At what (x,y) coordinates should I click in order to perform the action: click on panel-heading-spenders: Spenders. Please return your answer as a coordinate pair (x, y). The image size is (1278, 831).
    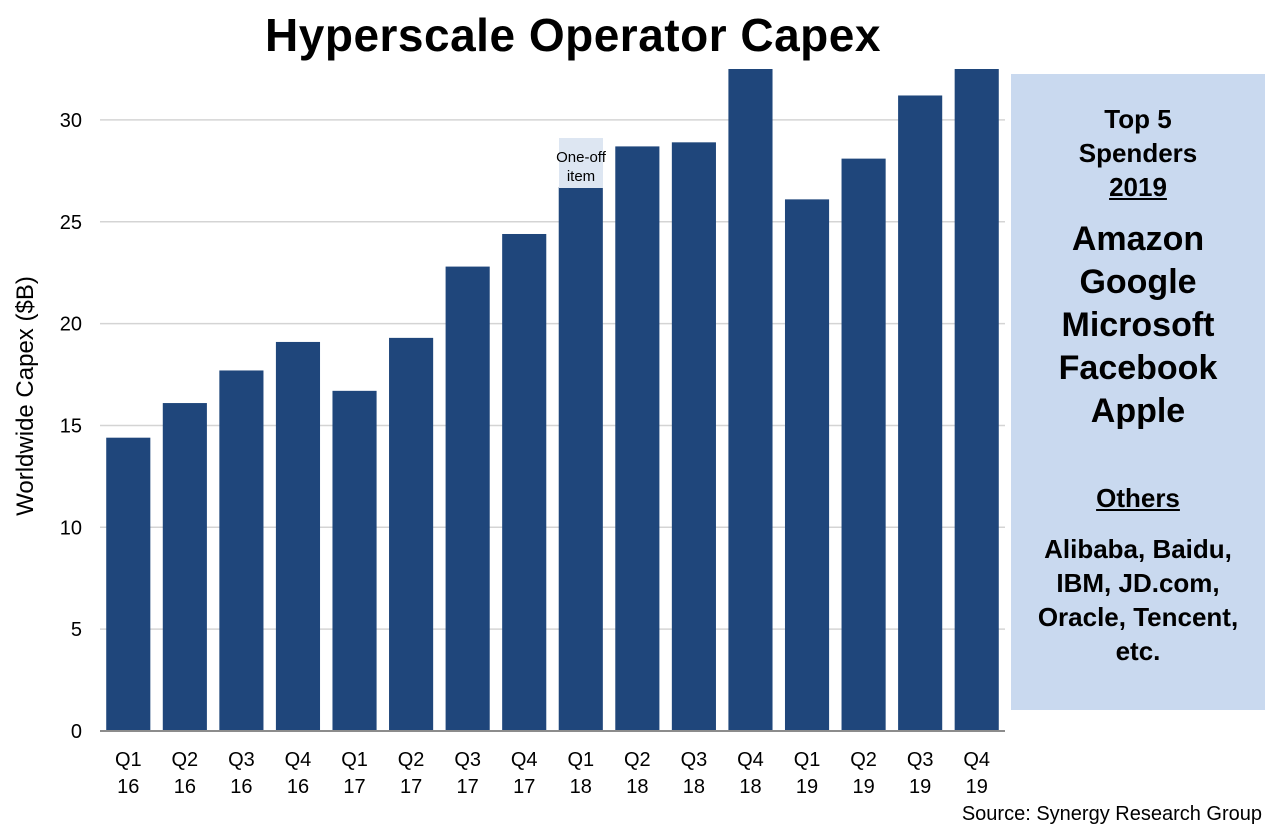
    Looking at the image, I should click on (1138, 153).